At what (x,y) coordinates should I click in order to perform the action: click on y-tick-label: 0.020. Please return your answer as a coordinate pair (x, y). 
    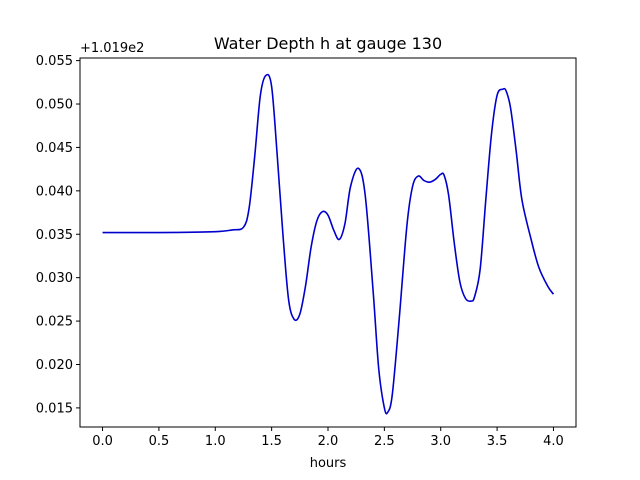
    Looking at the image, I should click on (54, 365).